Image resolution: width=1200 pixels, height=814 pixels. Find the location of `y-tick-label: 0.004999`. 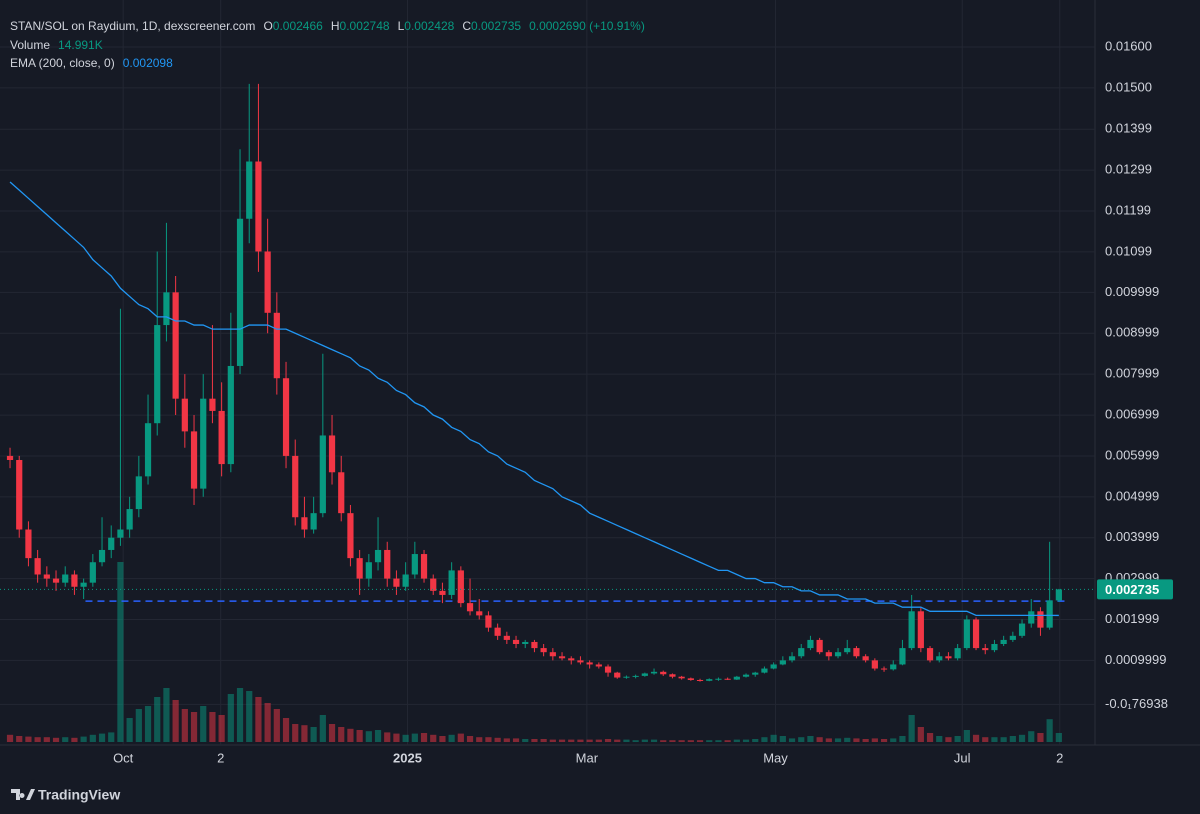

y-tick-label: 0.004999 is located at coordinates (1132, 495).